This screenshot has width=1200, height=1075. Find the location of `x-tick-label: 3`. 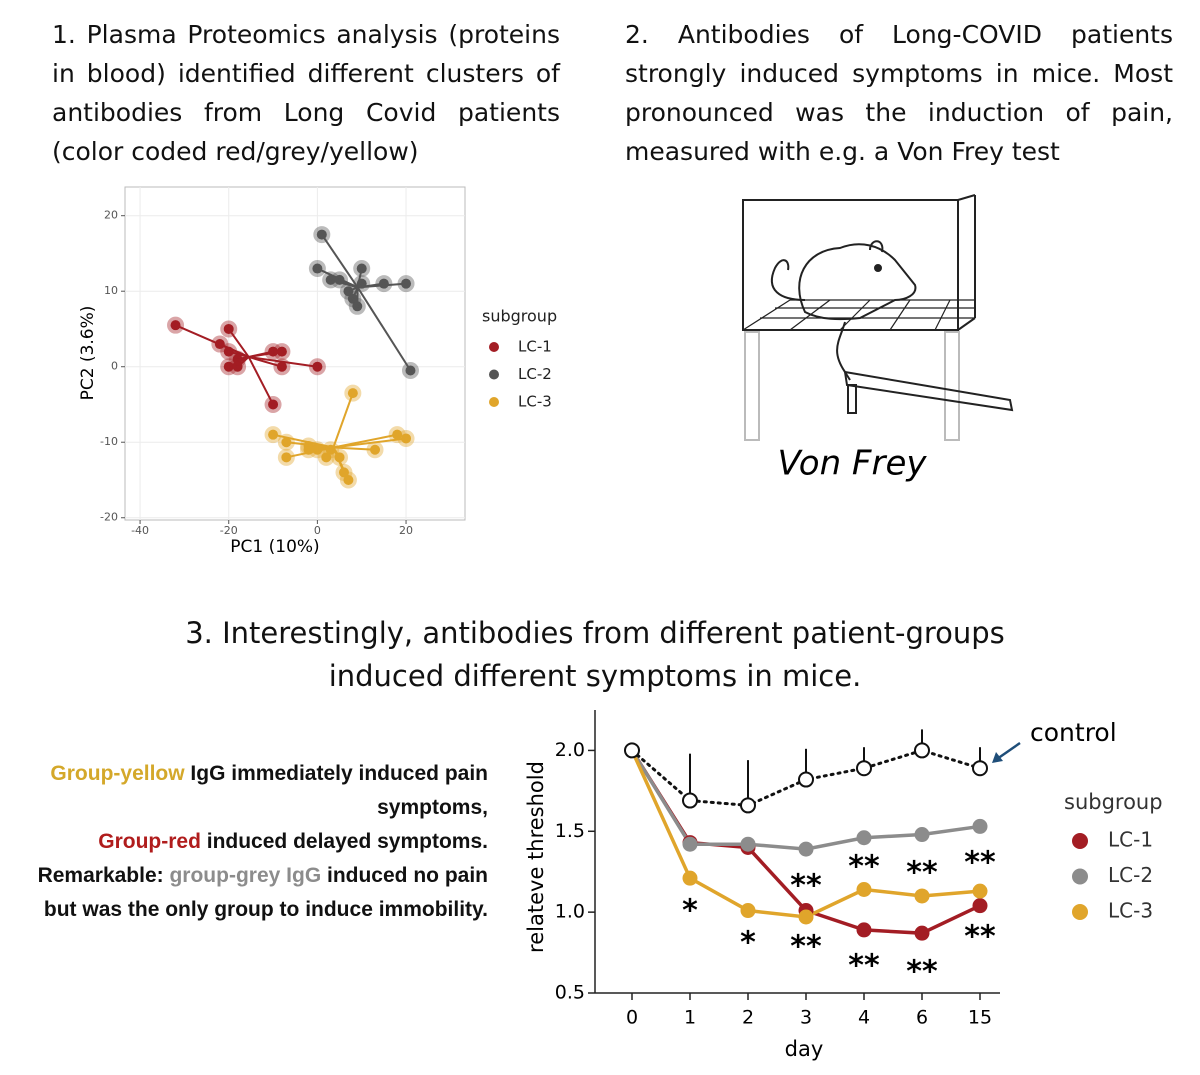

x-tick-label: 3 is located at coordinates (806, 1018).